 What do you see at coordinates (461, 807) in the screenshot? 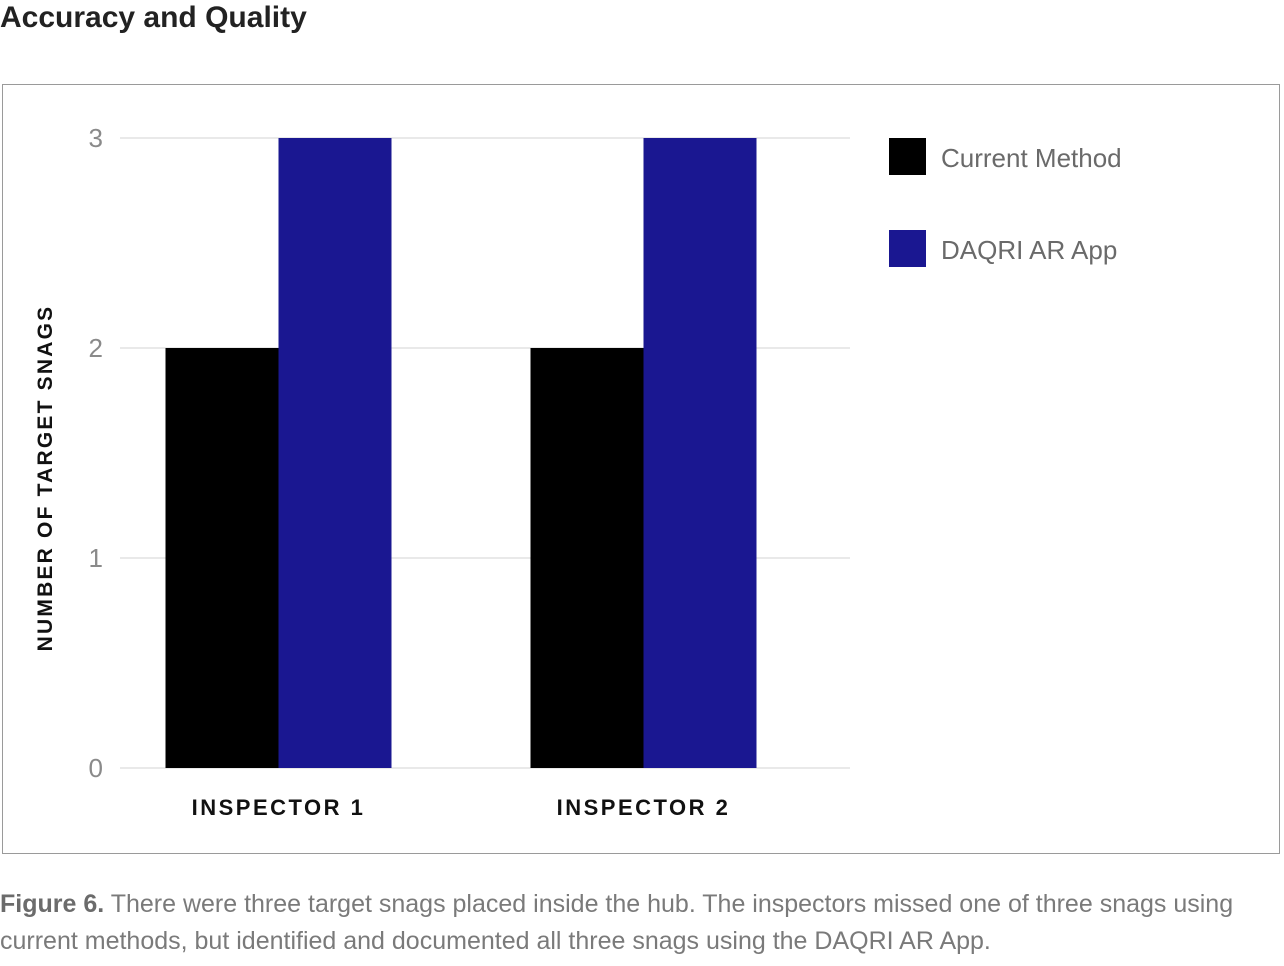
I see `x-tick-labels: INSPECTOR 1 INSPECTOR 2` at bounding box center [461, 807].